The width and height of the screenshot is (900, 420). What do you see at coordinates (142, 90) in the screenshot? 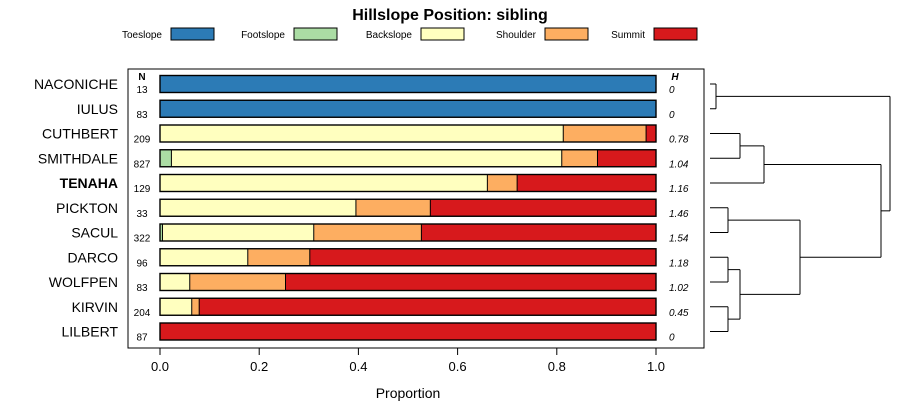
I see `n-value-naconiche: 13` at bounding box center [142, 90].